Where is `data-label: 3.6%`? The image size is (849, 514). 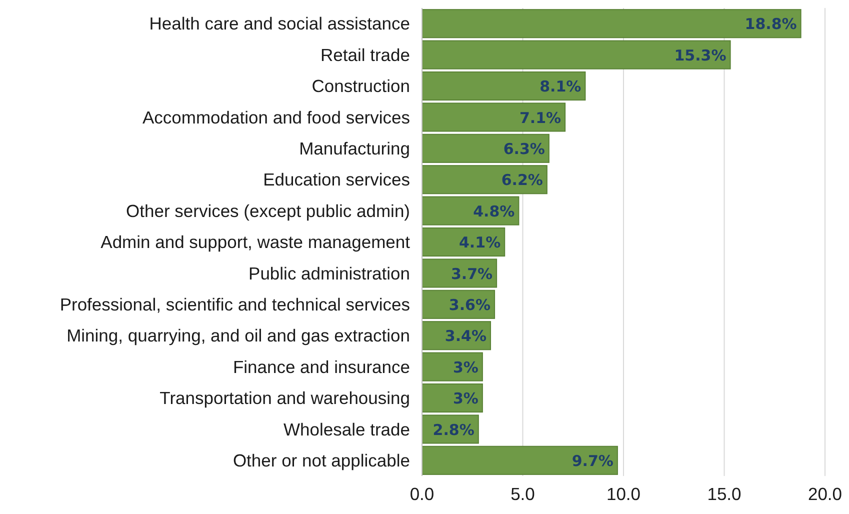
data-label: 3.6% is located at coordinates (469, 305).